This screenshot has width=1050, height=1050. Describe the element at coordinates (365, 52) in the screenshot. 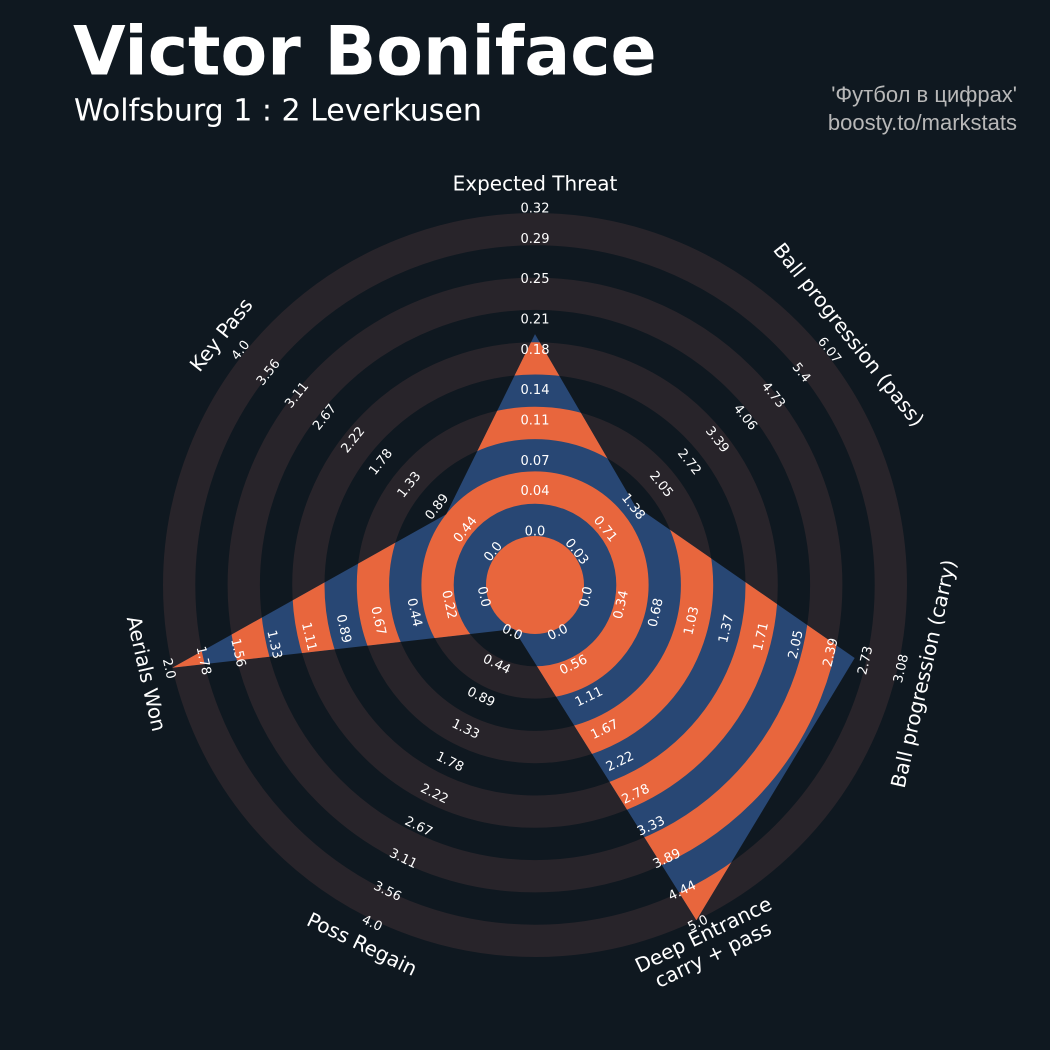

I see `chart-title: Victor Boniface` at that location.